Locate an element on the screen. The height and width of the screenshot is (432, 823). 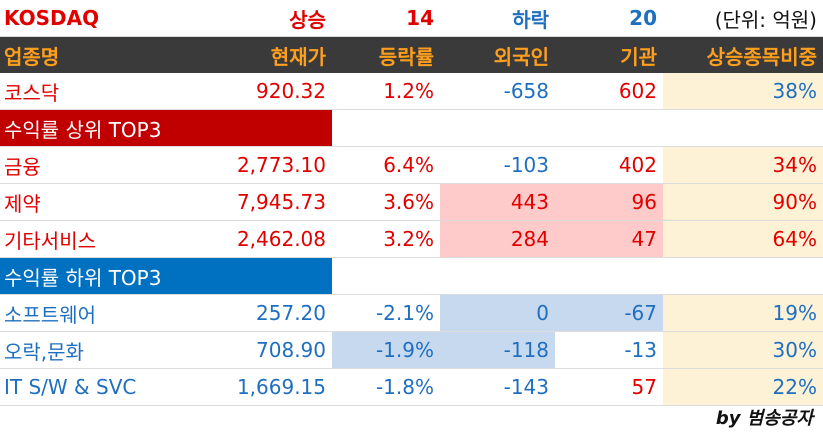
cell: 19% is located at coordinates (743, 313).